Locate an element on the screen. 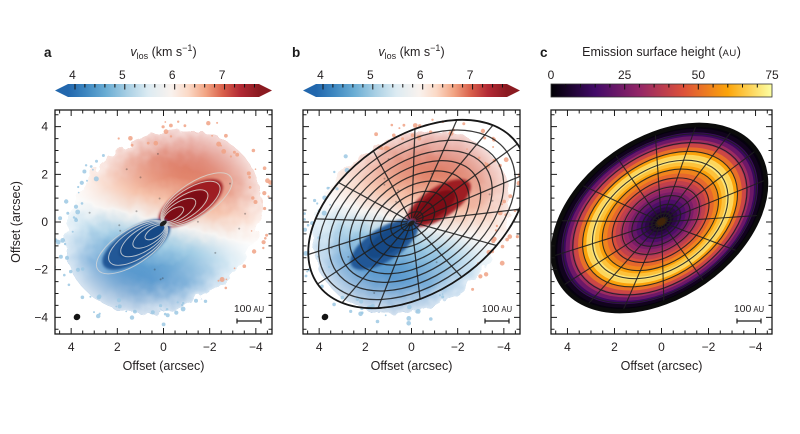  x-axis-label-b: Offset (arcsec) is located at coordinates (411, 366).